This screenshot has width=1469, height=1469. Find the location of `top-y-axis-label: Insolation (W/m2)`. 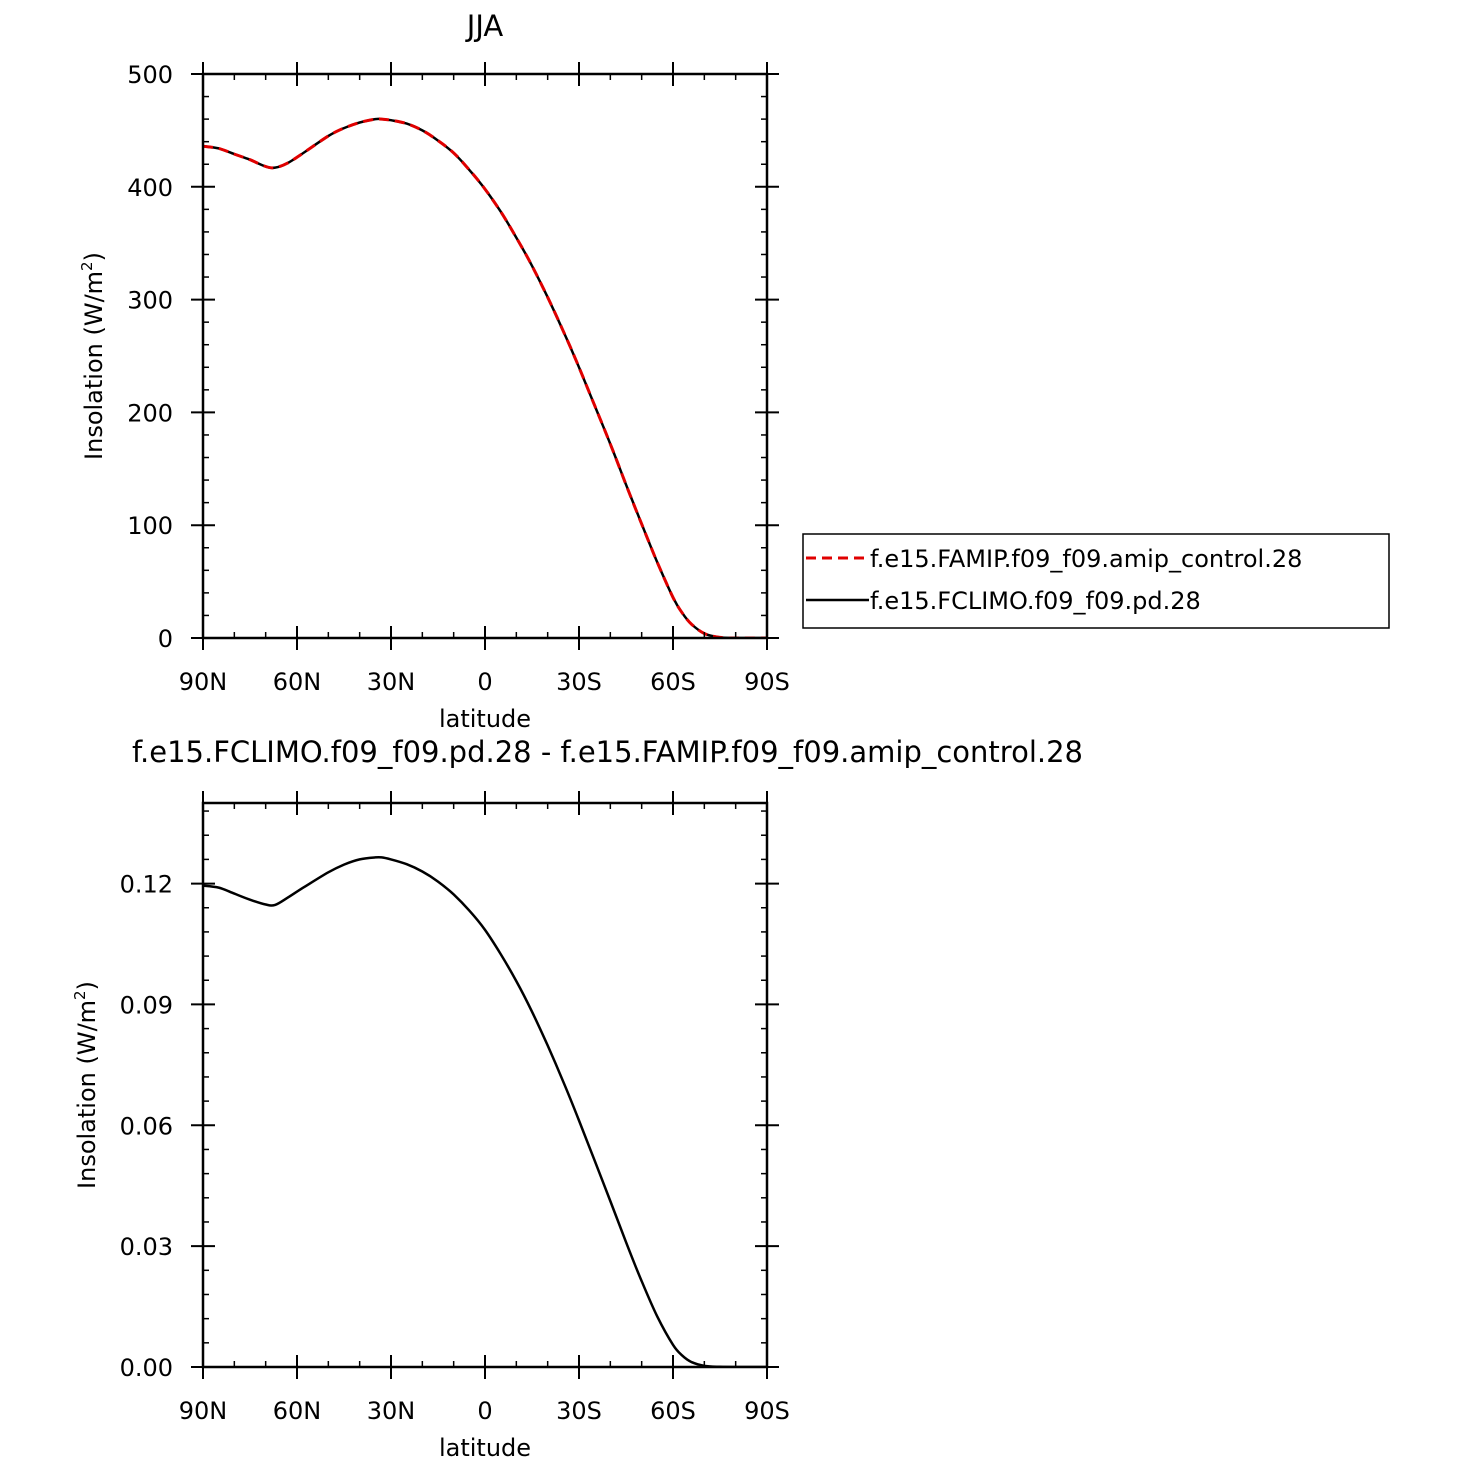

top-y-axis-label: Insolation (W/m2) is located at coordinates (93, 356).